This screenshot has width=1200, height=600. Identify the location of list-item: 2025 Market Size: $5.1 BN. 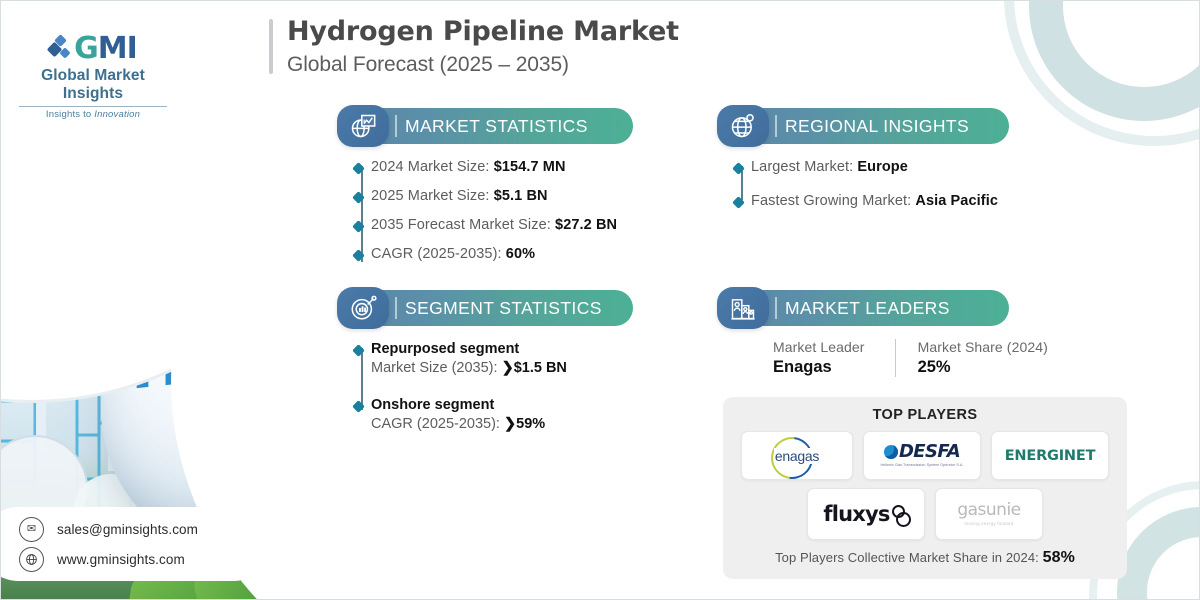
(492, 196).